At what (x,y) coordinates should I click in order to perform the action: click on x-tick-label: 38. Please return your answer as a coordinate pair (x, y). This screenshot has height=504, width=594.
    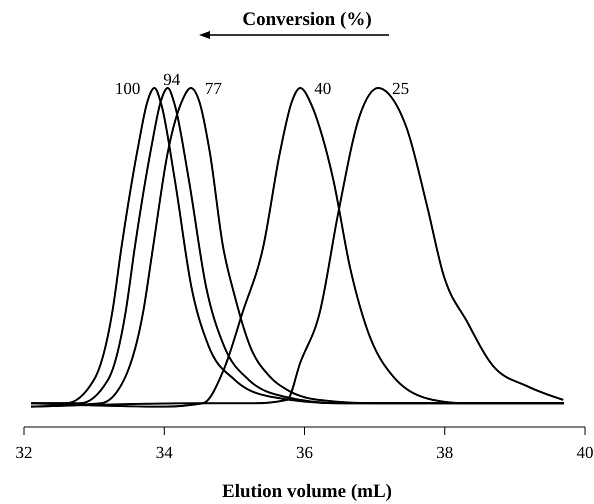
    Looking at the image, I should click on (445, 452).